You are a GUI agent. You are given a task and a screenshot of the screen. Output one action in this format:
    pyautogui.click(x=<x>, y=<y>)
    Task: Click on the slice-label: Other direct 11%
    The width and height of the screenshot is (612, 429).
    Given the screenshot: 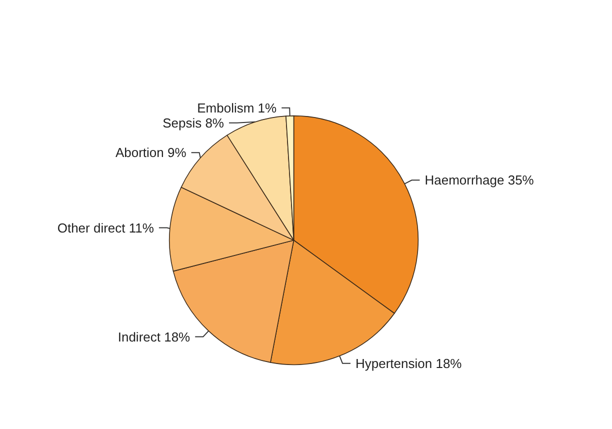 What is the action you would take?
    pyautogui.click(x=105, y=228)
    